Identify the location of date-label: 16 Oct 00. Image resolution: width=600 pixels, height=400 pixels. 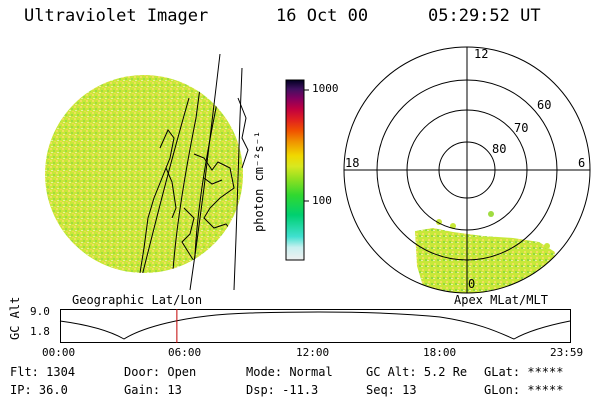
(322, 16).